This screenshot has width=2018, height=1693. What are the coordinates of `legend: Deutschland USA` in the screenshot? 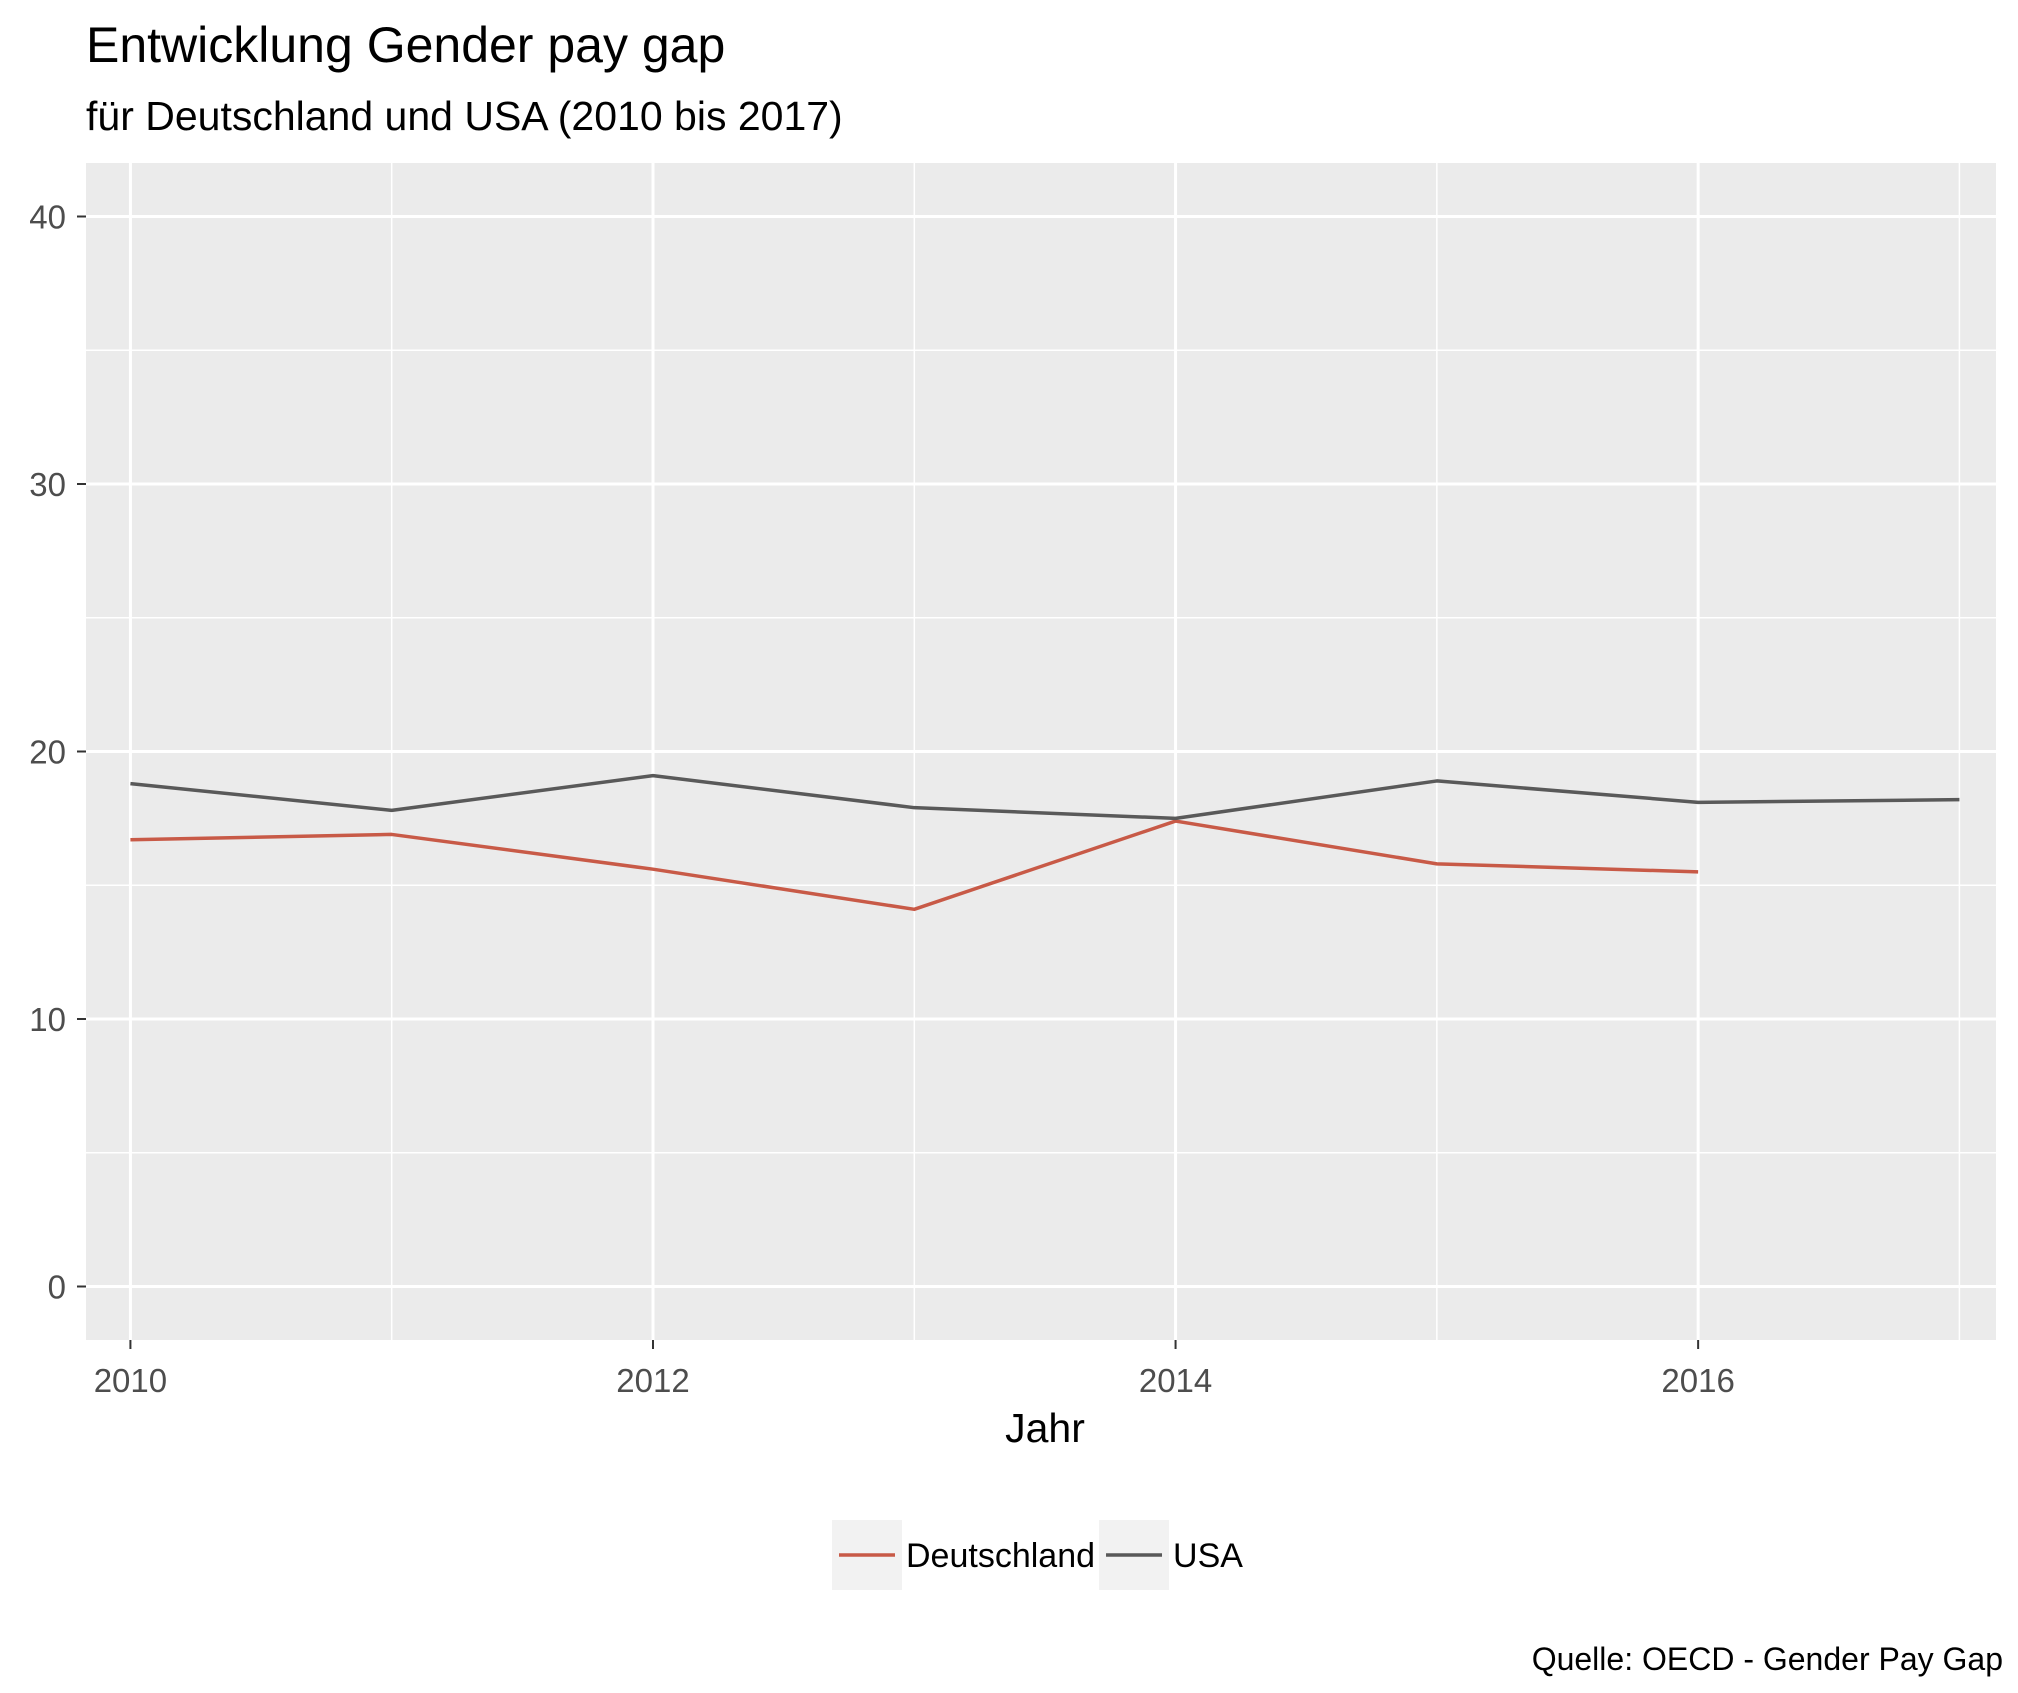 It's located at (1037, 1555).